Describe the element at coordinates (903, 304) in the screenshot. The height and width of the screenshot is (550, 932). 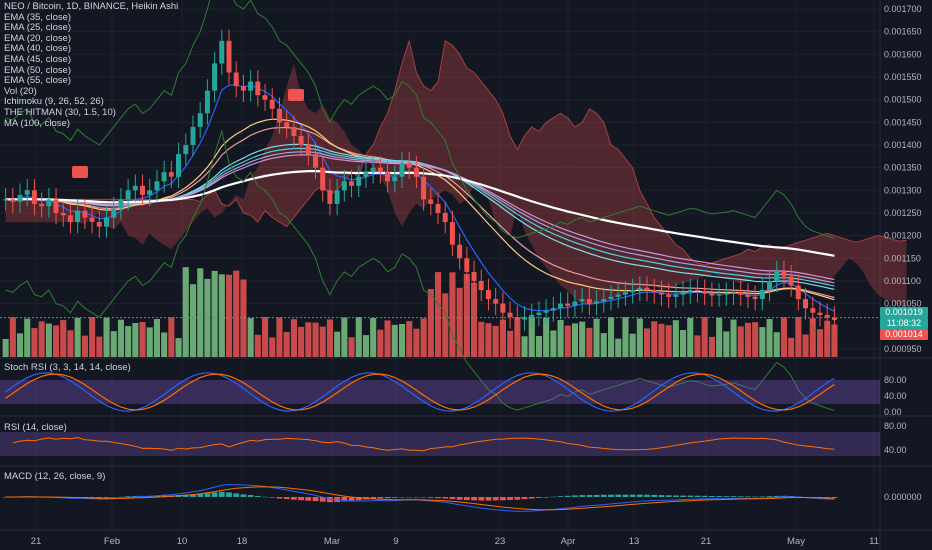
I see `price-tick: 0.001050` at that location.